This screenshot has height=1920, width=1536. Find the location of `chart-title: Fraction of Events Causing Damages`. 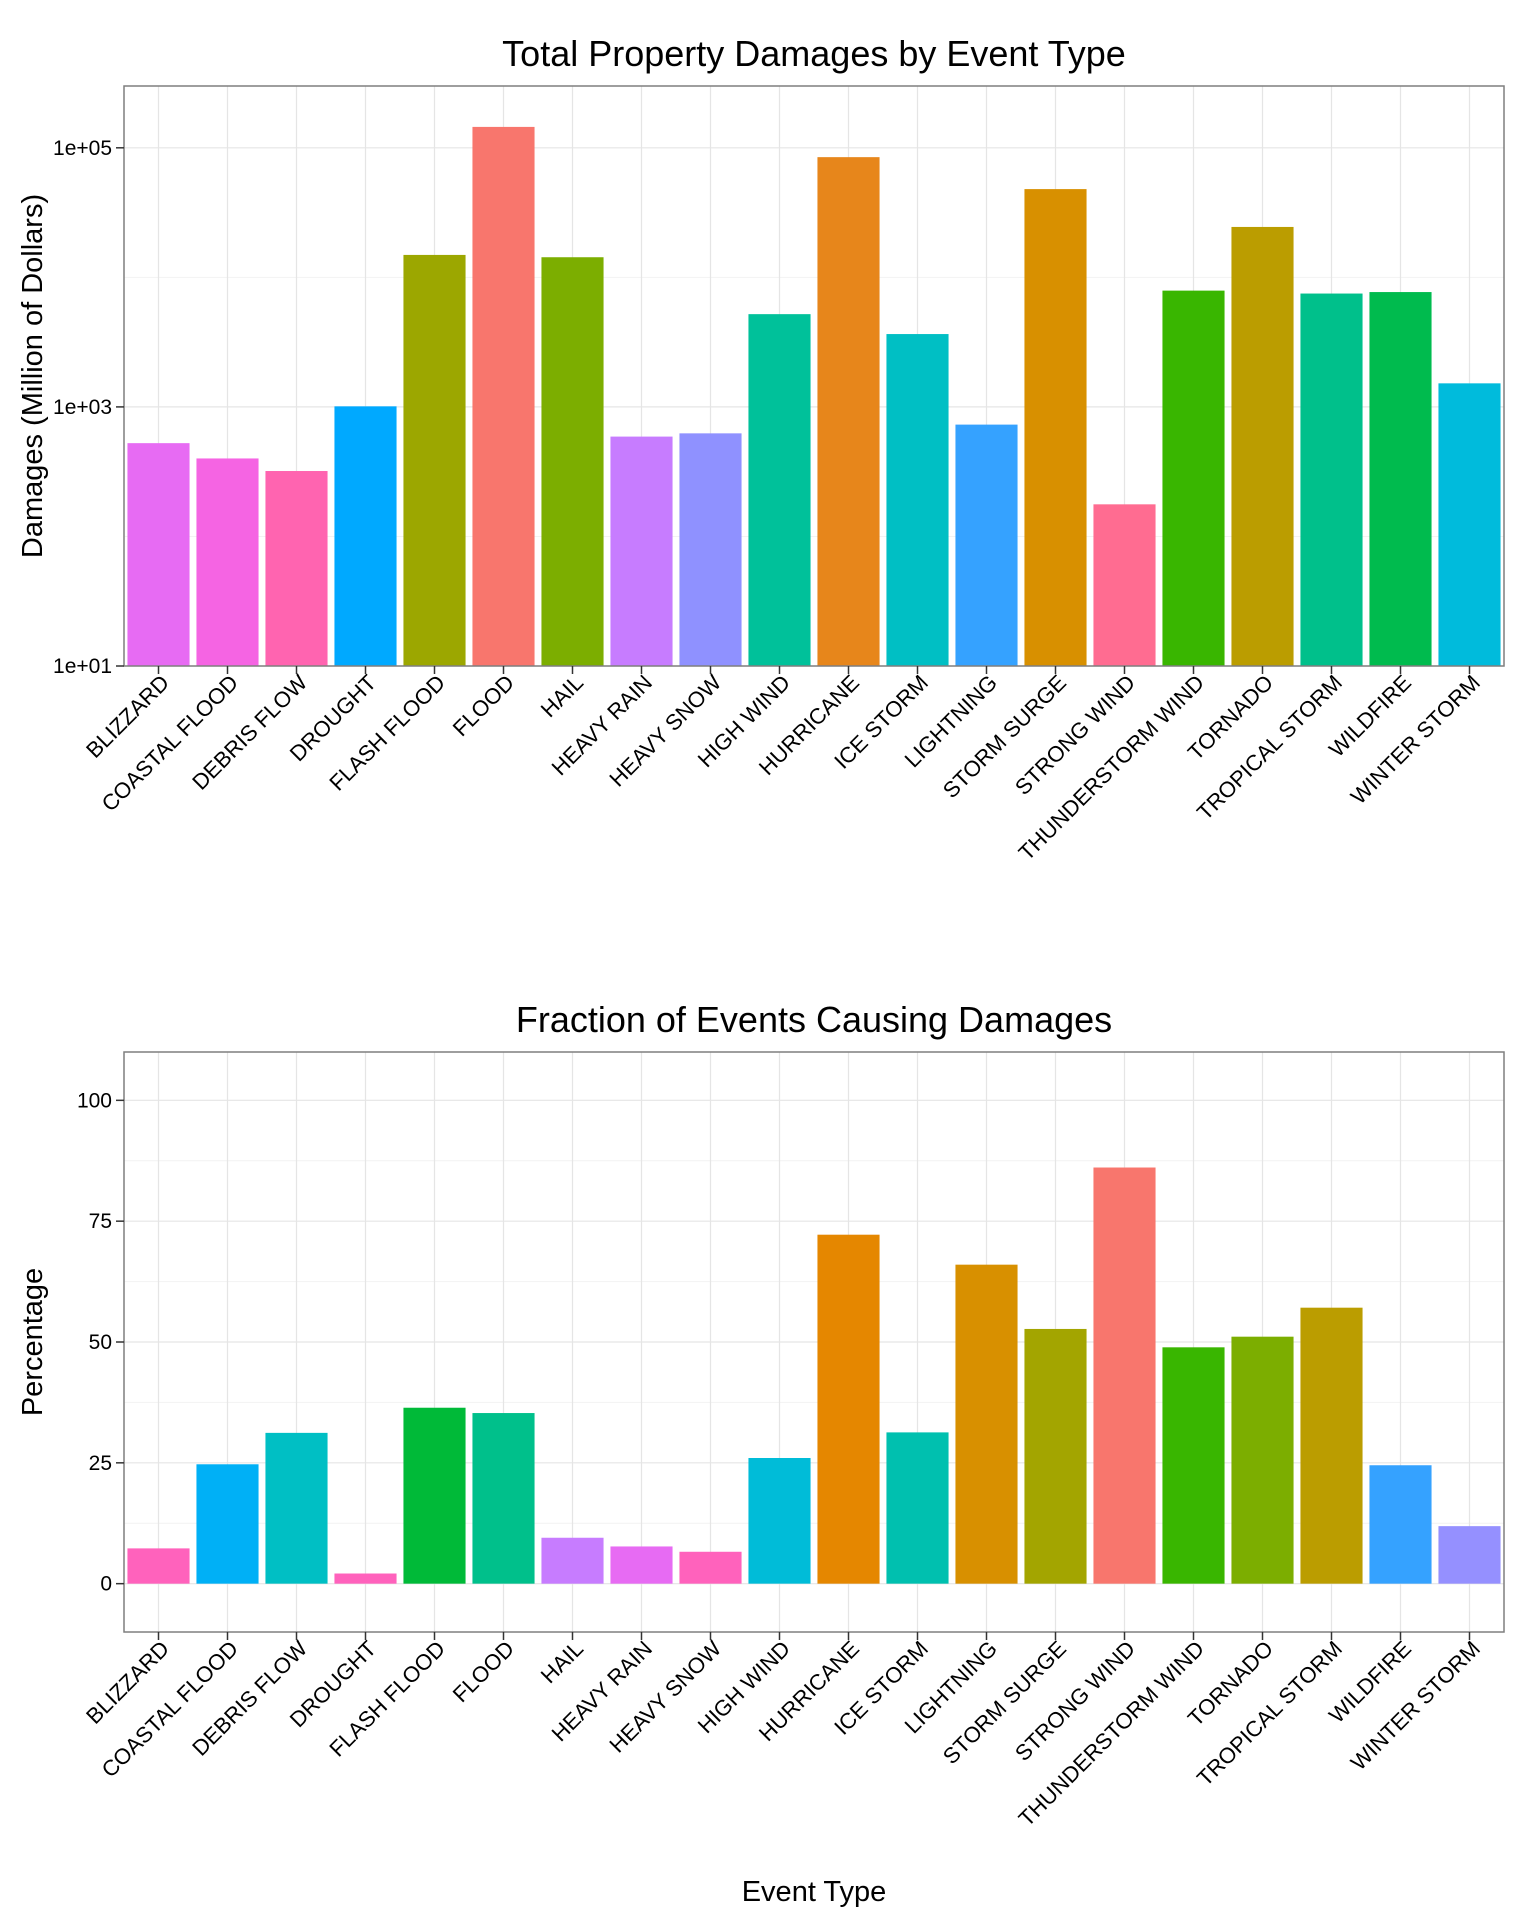

chart-title: Fraction of Events Causing Damages is located at coordinates (814, 1019).